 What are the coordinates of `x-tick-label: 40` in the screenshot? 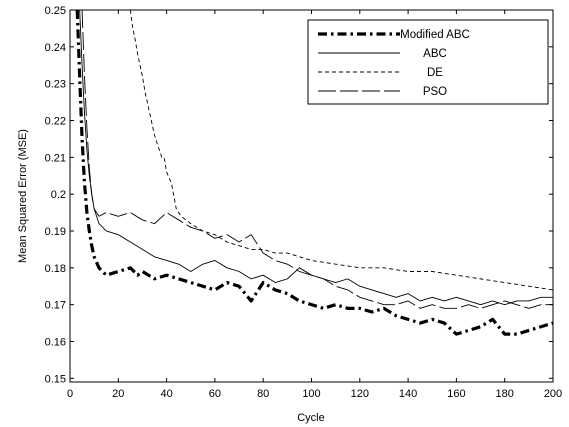 It's located at (166, 394).